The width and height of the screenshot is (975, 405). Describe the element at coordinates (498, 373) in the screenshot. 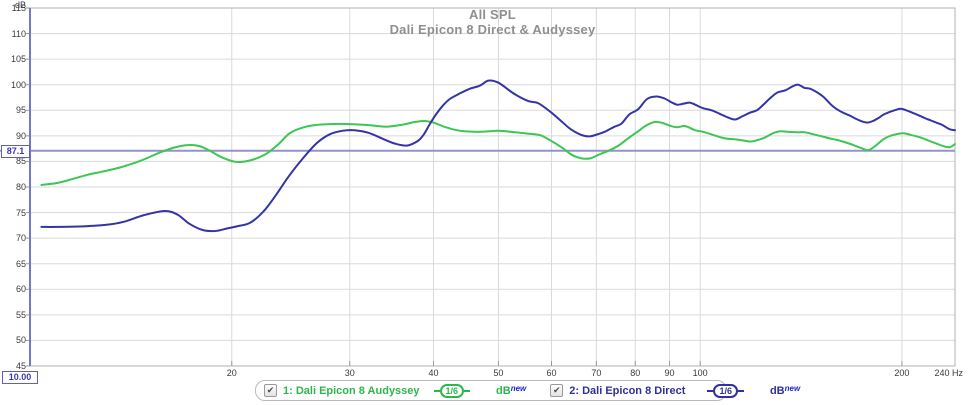

I see `x-tick-label: 50` at that location.